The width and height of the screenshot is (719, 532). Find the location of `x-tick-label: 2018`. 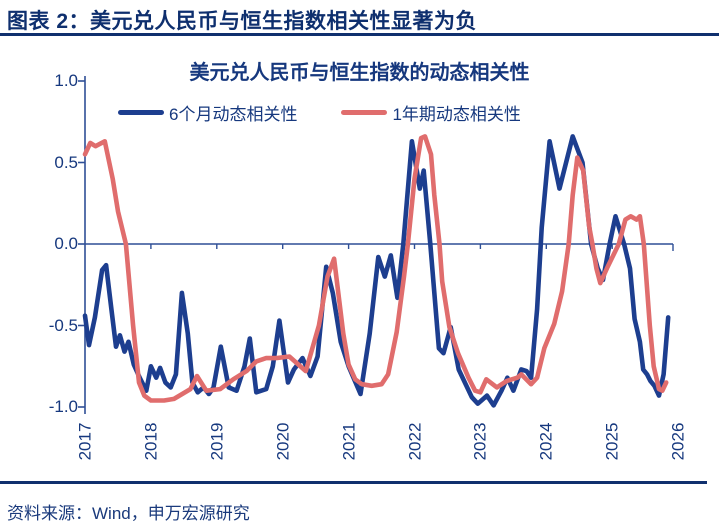

x-tick-label: 2018 is located at coordinates (151, 441).